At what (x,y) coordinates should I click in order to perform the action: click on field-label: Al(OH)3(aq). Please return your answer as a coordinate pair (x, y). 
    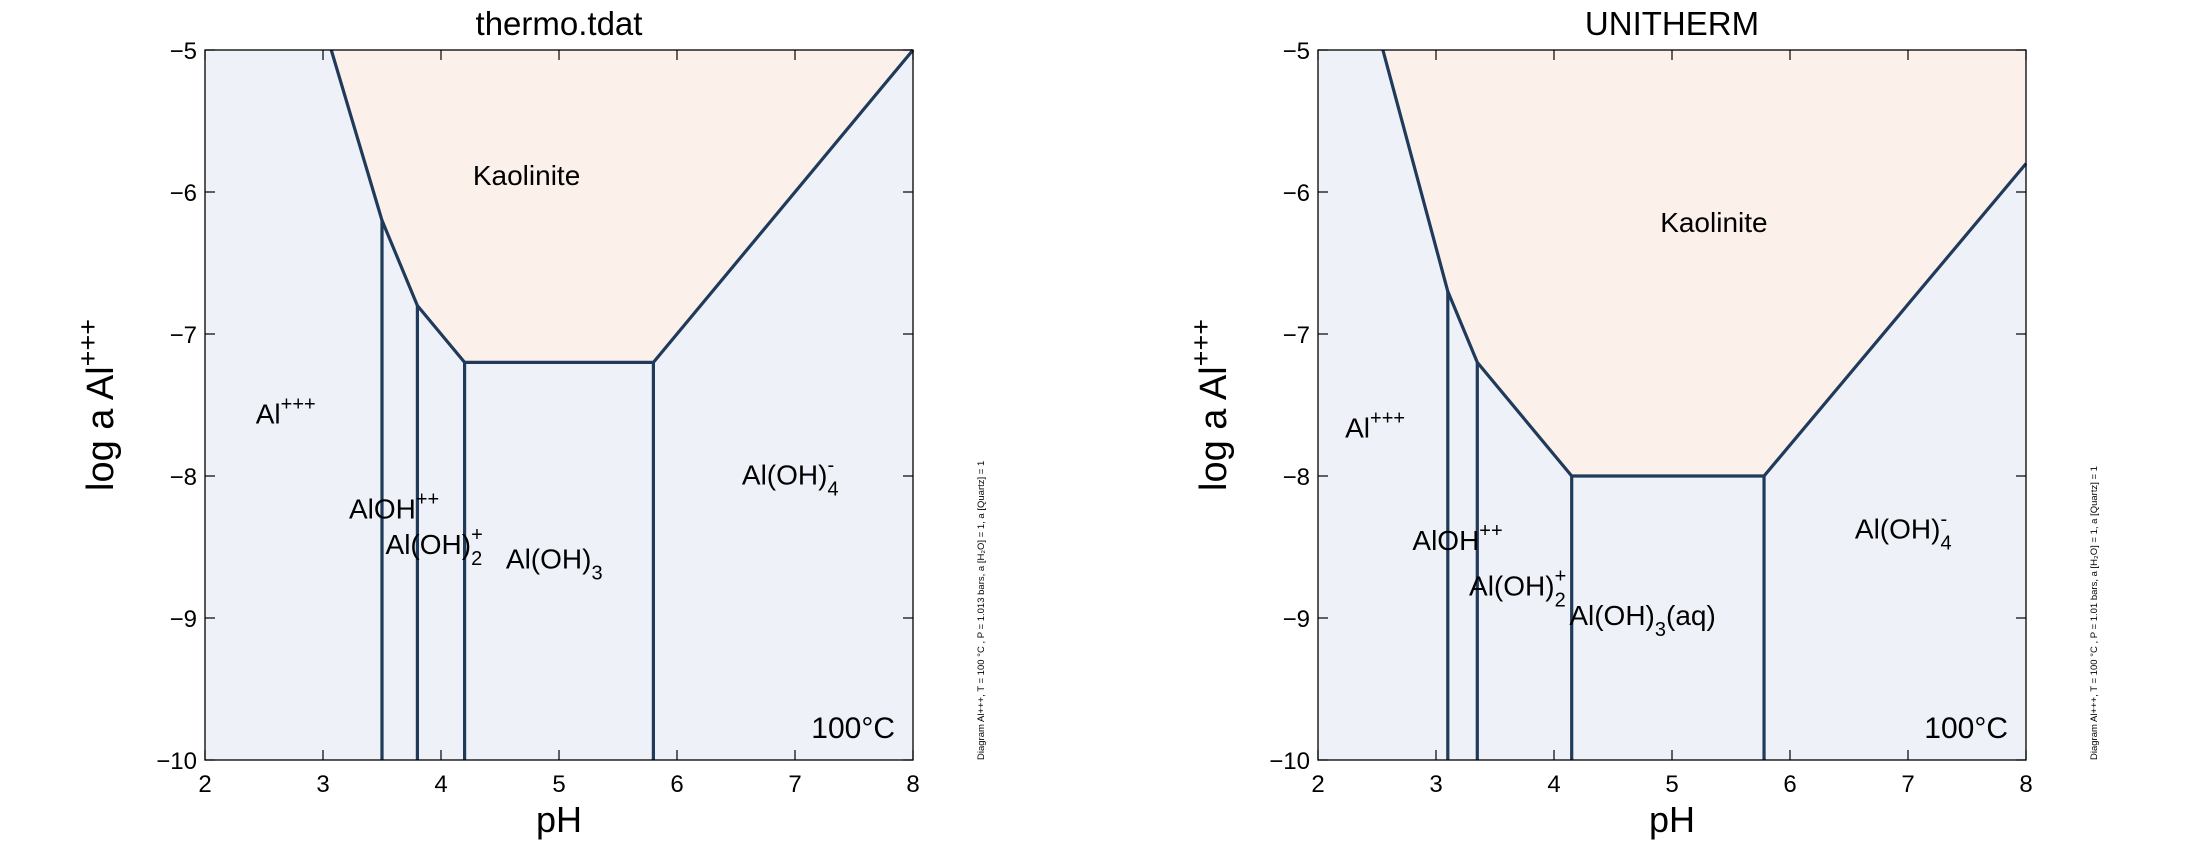
    Looking at the image, I should click on (1642, 620).